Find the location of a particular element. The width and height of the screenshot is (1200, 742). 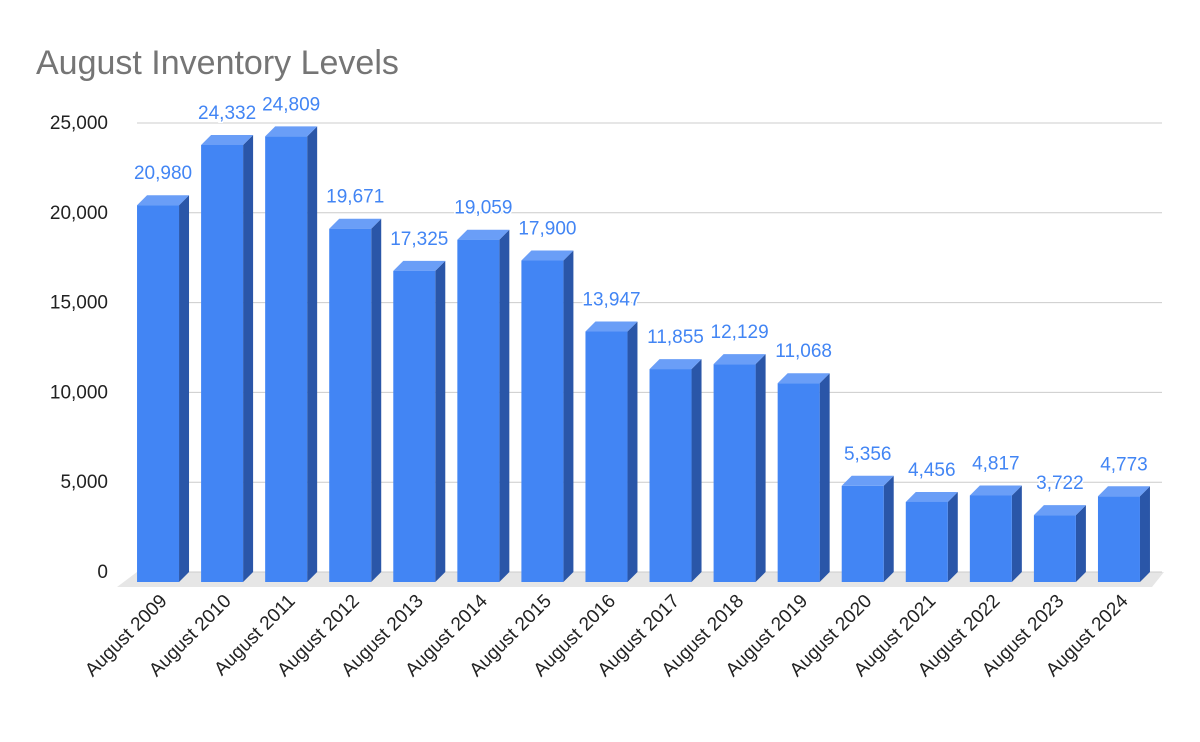

y-tick-label: 25,000 is located at coordinates (79, 123).